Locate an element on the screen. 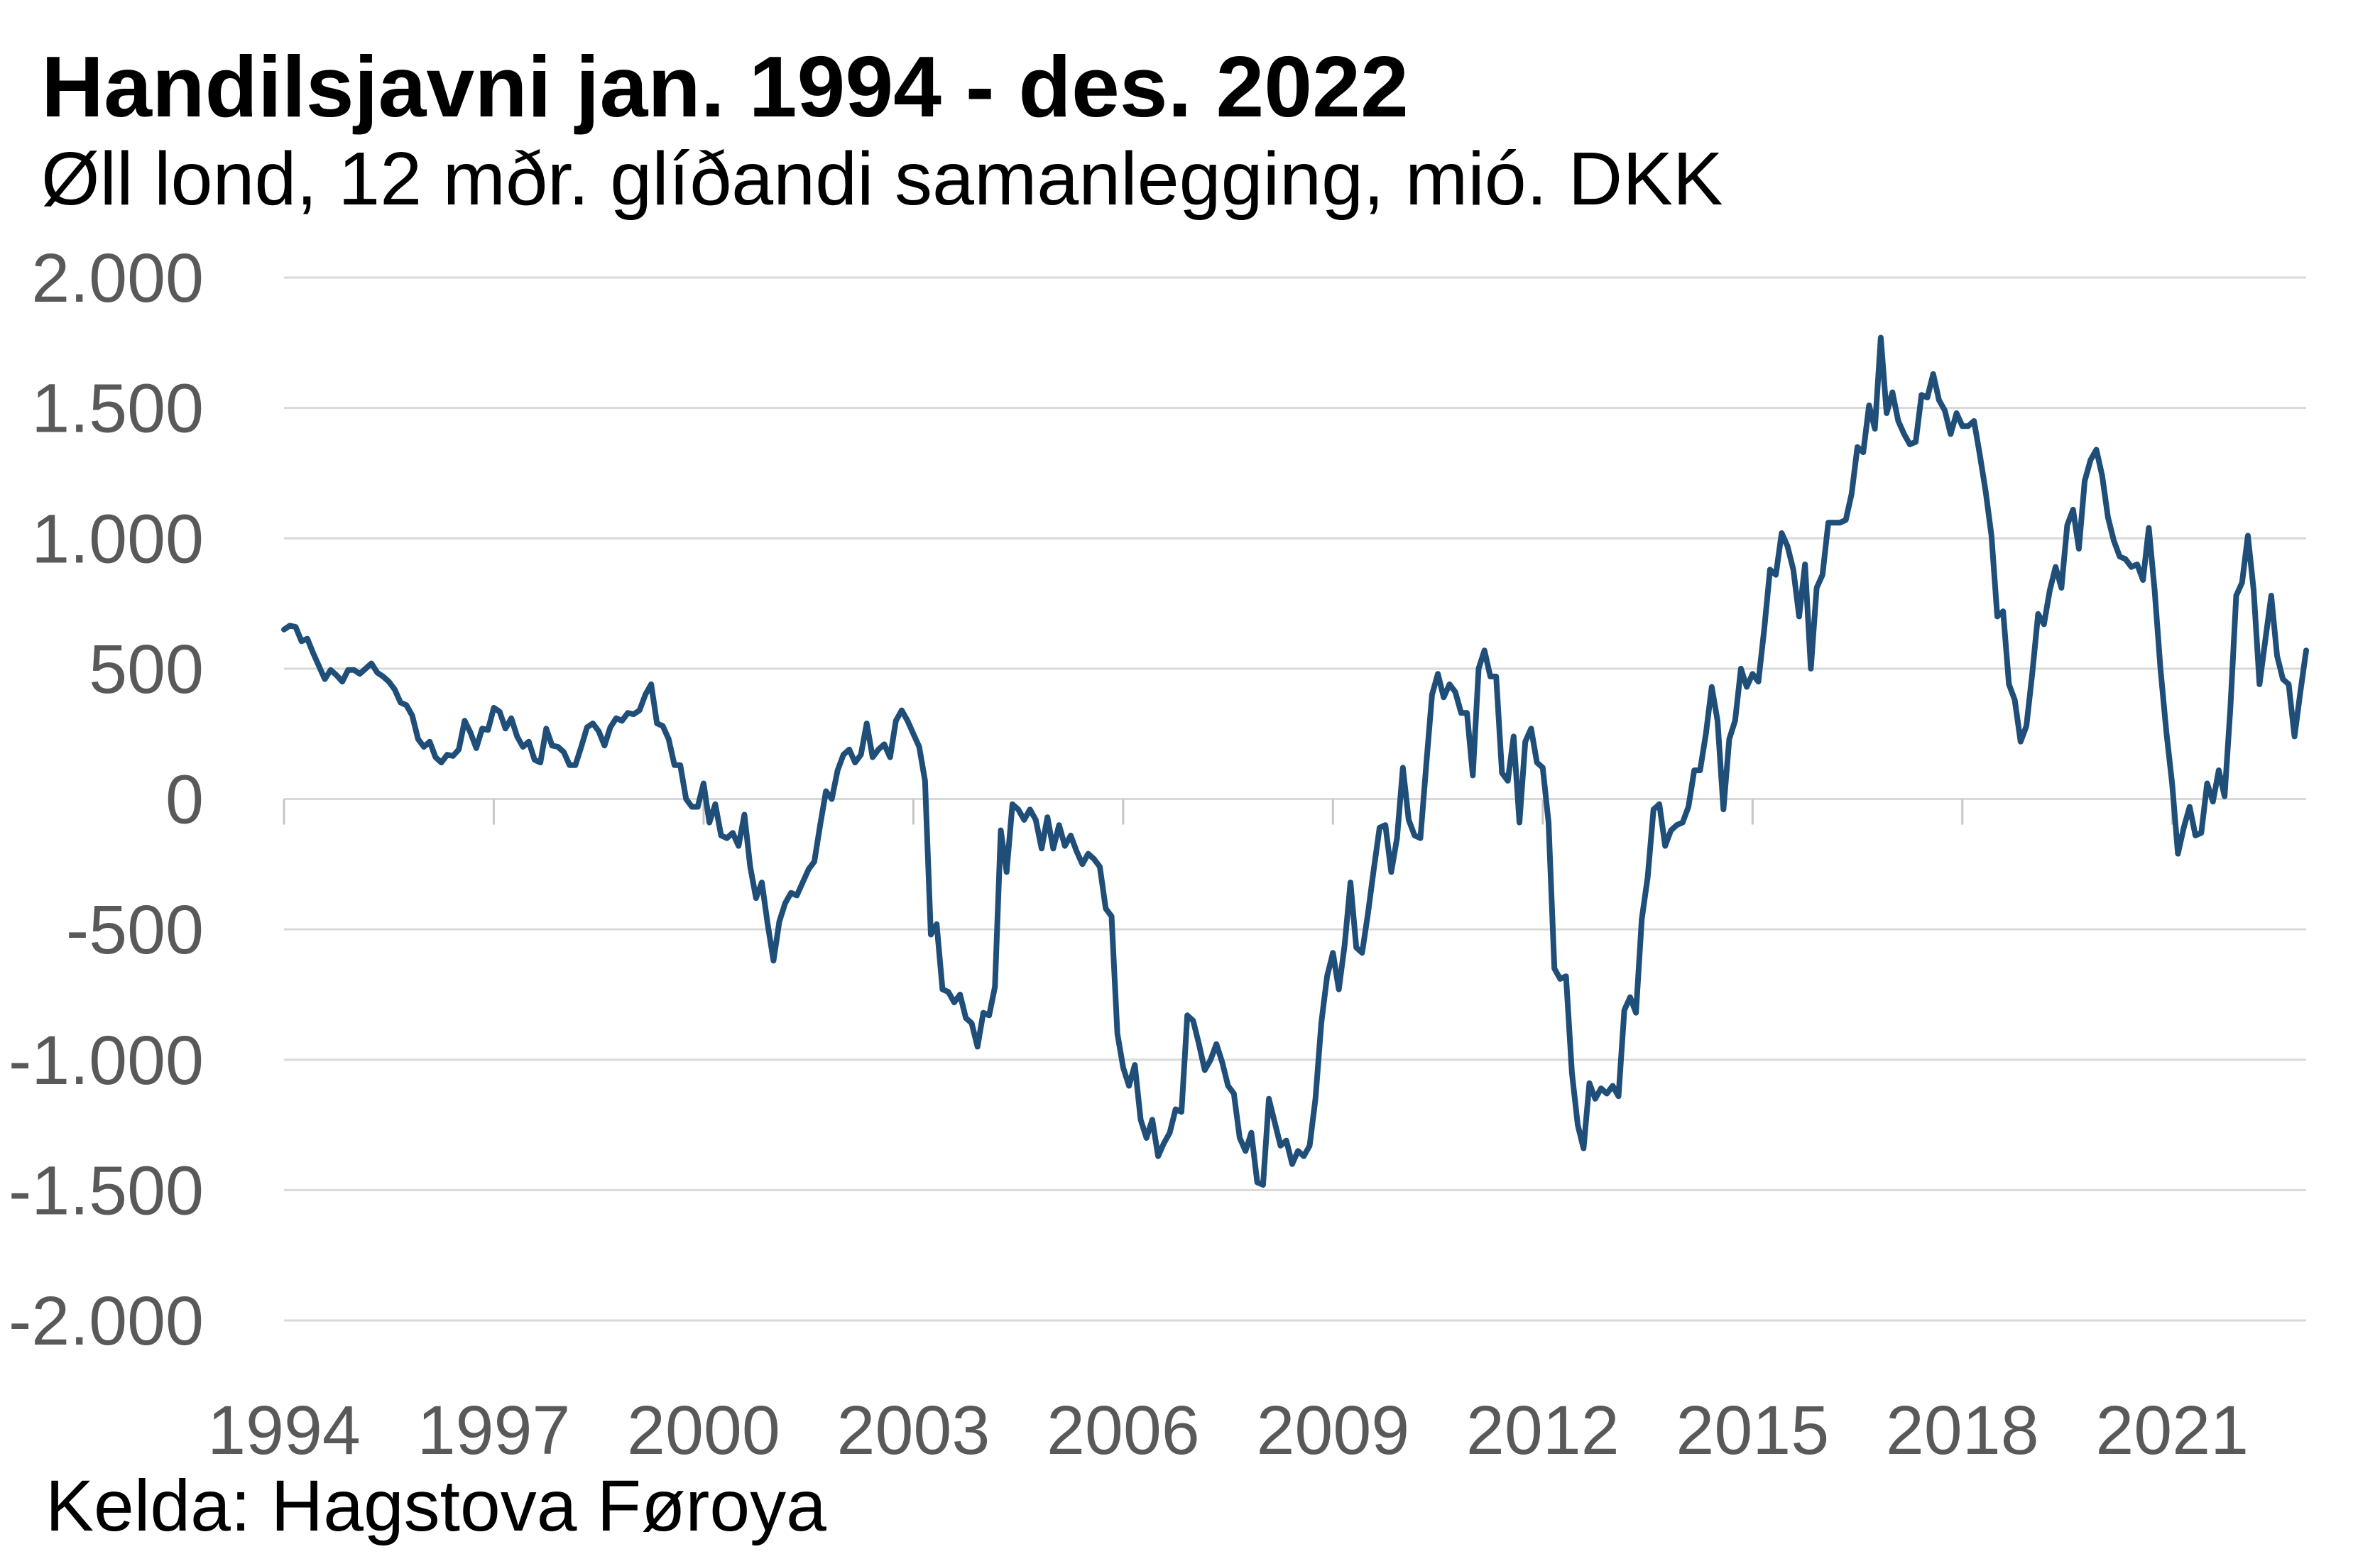  x-tick-label: 2015 is located at coordinates (1752, 1430).